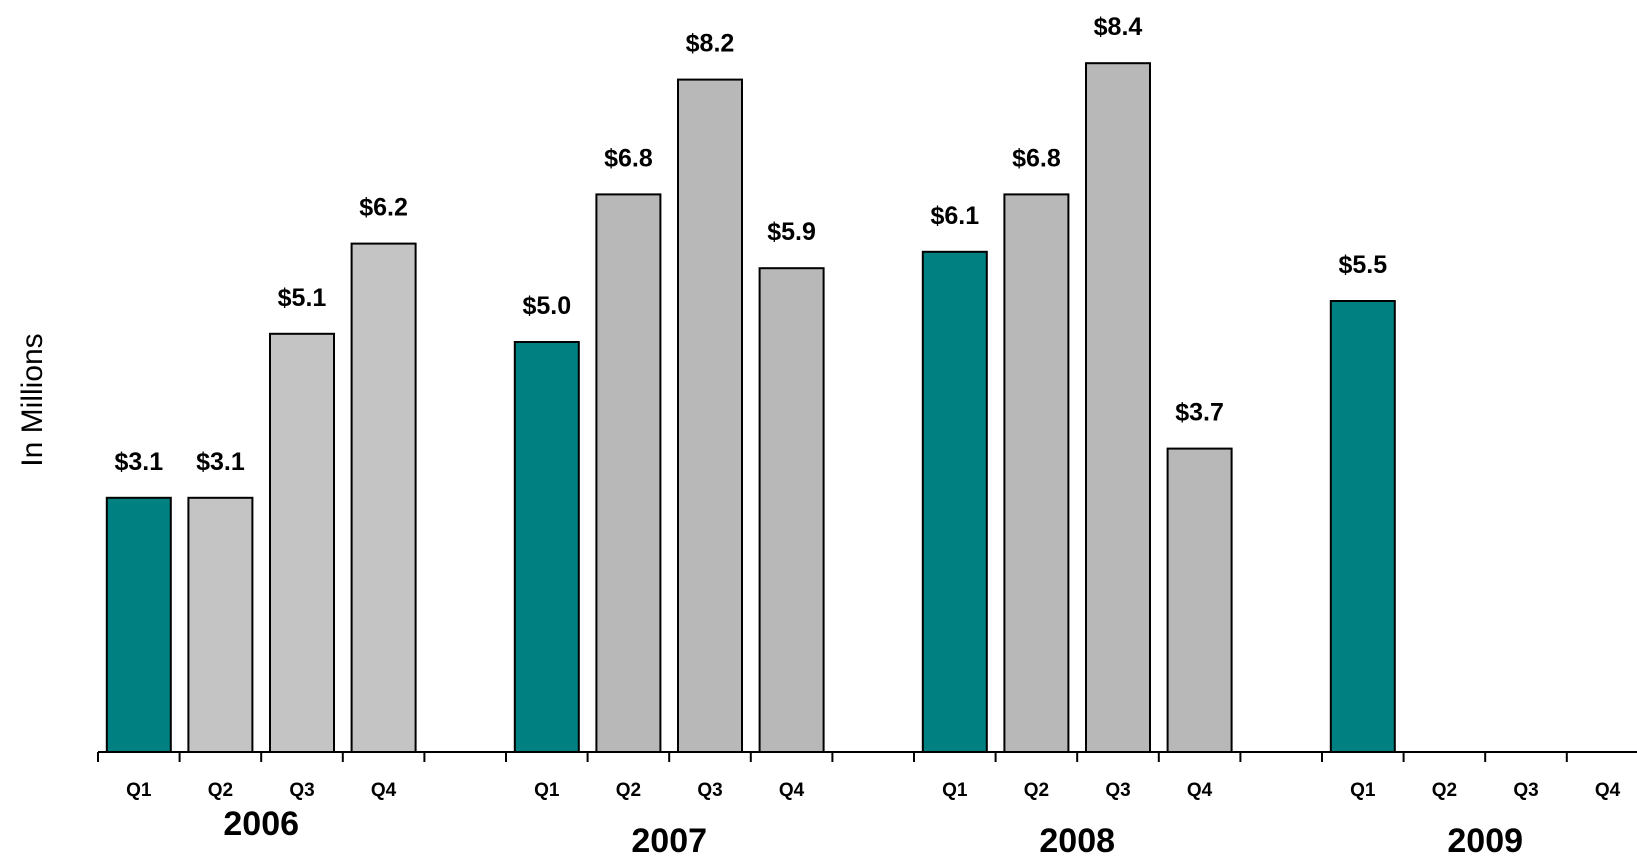  I want to click on data-label: $5.1, so click(302, 298).